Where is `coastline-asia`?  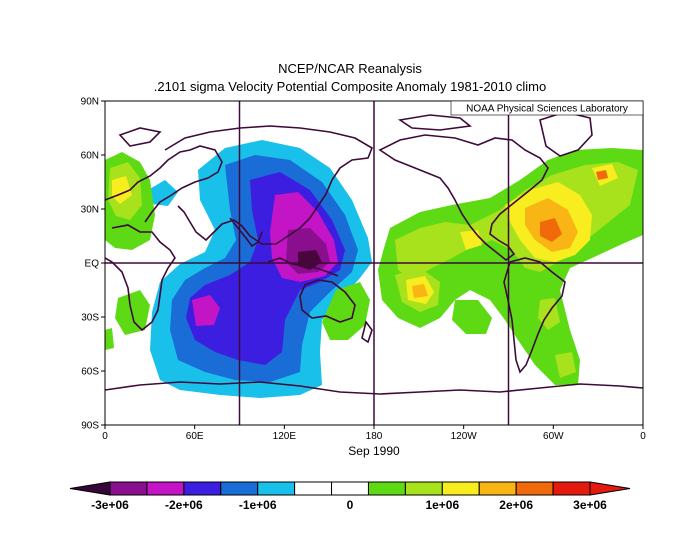 coastline-asia is located at coordinates (268, 185).